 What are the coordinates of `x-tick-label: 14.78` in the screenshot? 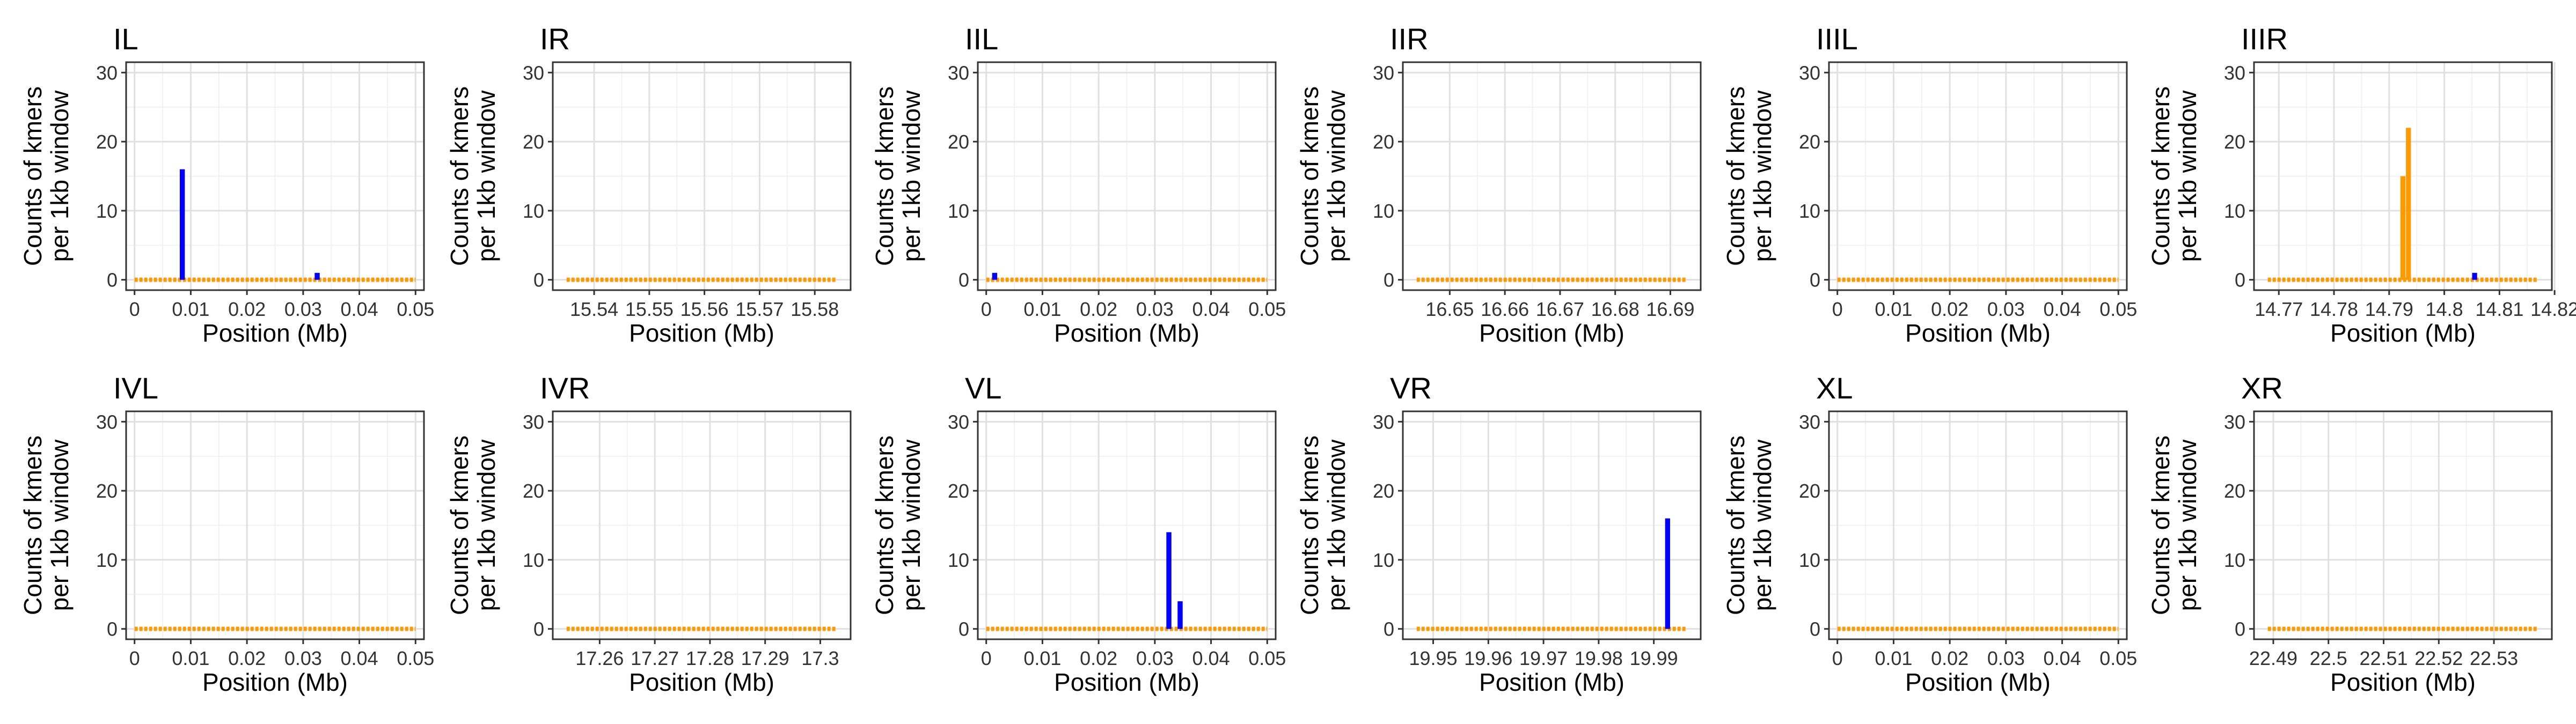 It's located at (2334, 309).